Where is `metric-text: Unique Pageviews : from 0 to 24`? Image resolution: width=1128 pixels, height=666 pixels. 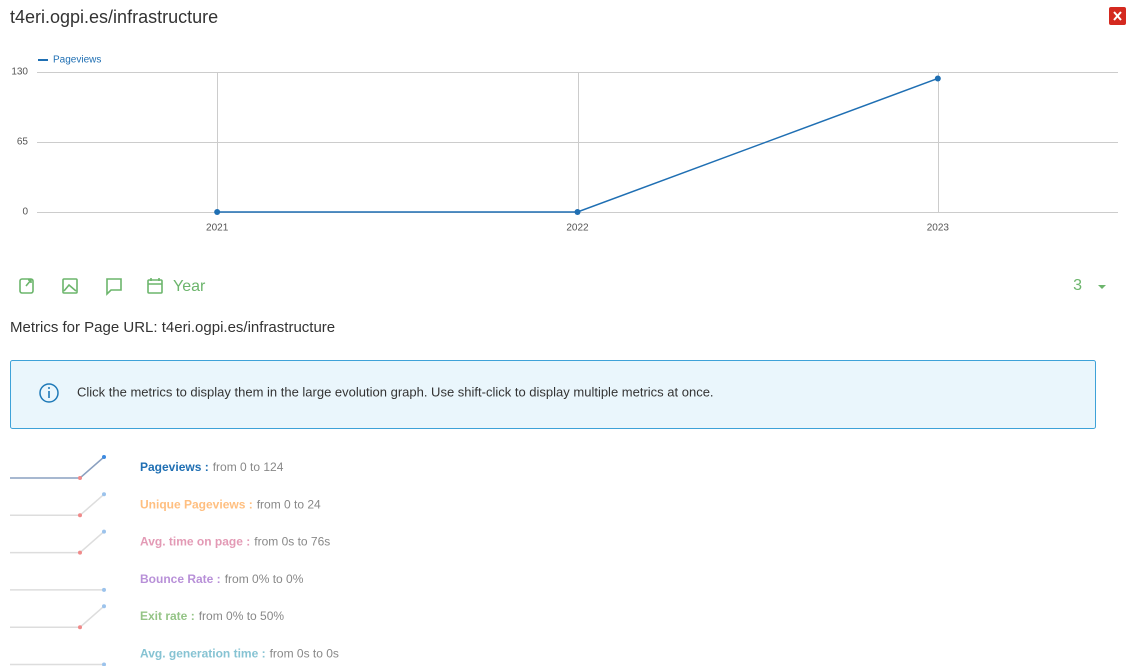 metric-text: Unique Pageviews : from 0 to 24 is located at coordinates (230, 504).